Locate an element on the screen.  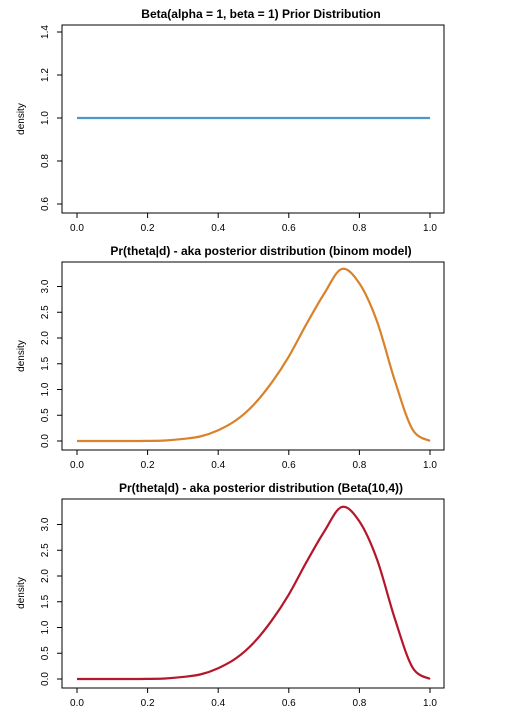
y-tick-label: 1.2 is located at coordinates (45, 75).